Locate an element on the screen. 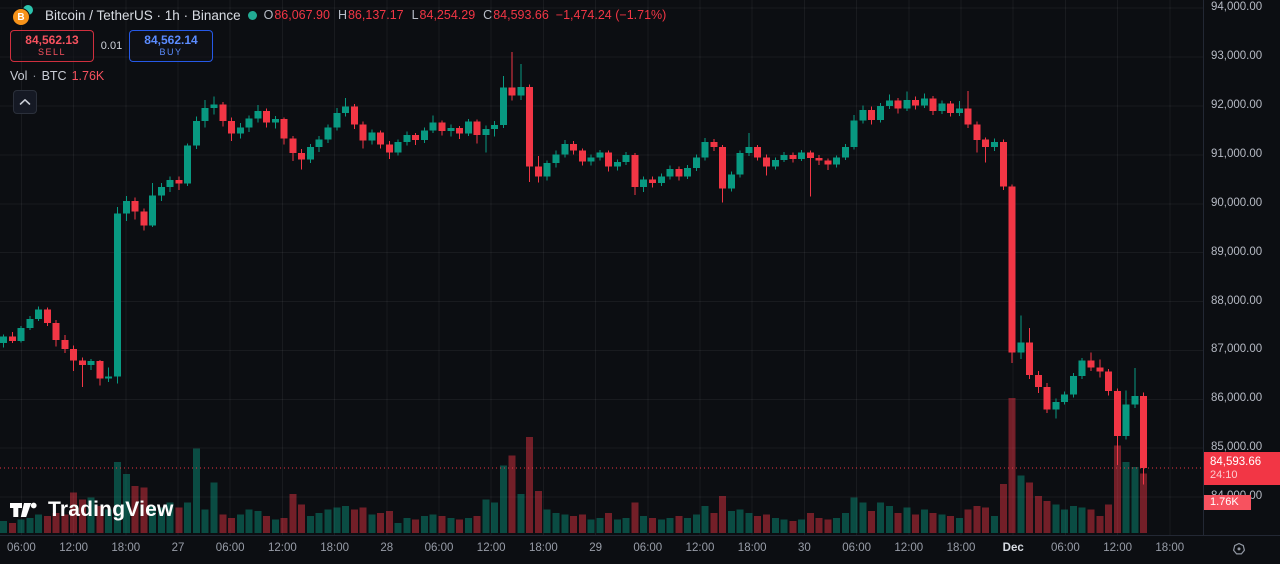 The image size is (1280, 564). price-change: −1,474.24 (−1.71%) is located at coordinates (611, 15).